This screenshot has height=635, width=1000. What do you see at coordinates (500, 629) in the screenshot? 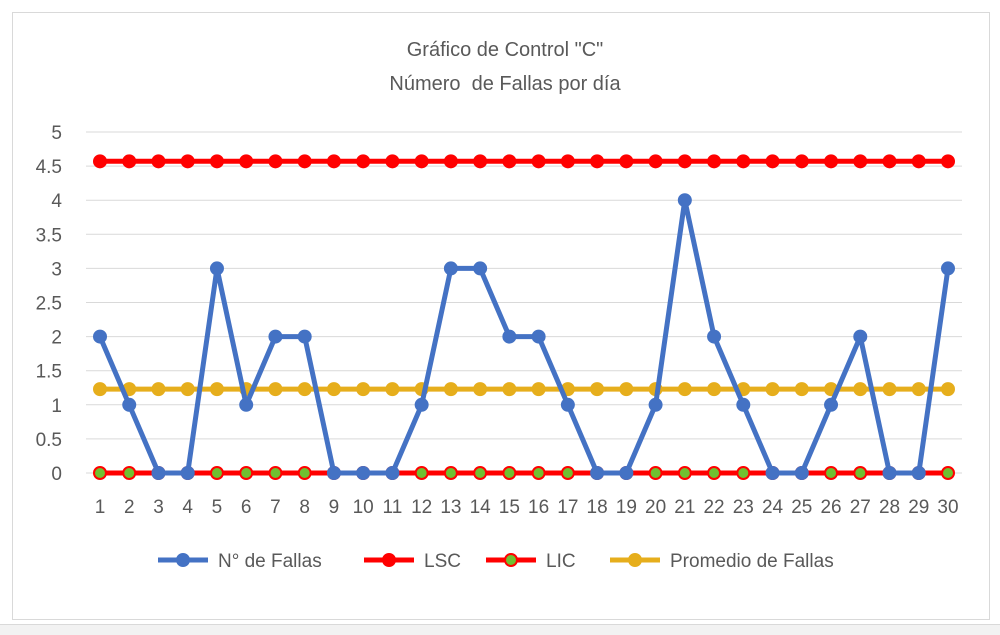
I see `bottom-divider` at bounding box center [500, 629].